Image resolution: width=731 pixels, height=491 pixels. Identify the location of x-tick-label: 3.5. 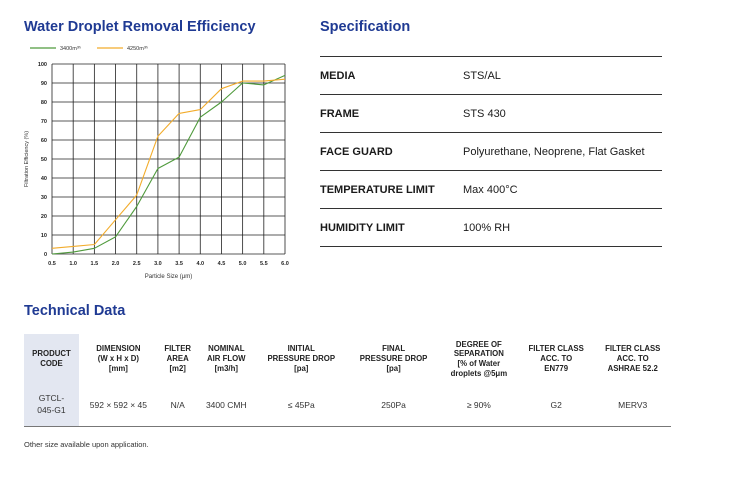
(179, 264).